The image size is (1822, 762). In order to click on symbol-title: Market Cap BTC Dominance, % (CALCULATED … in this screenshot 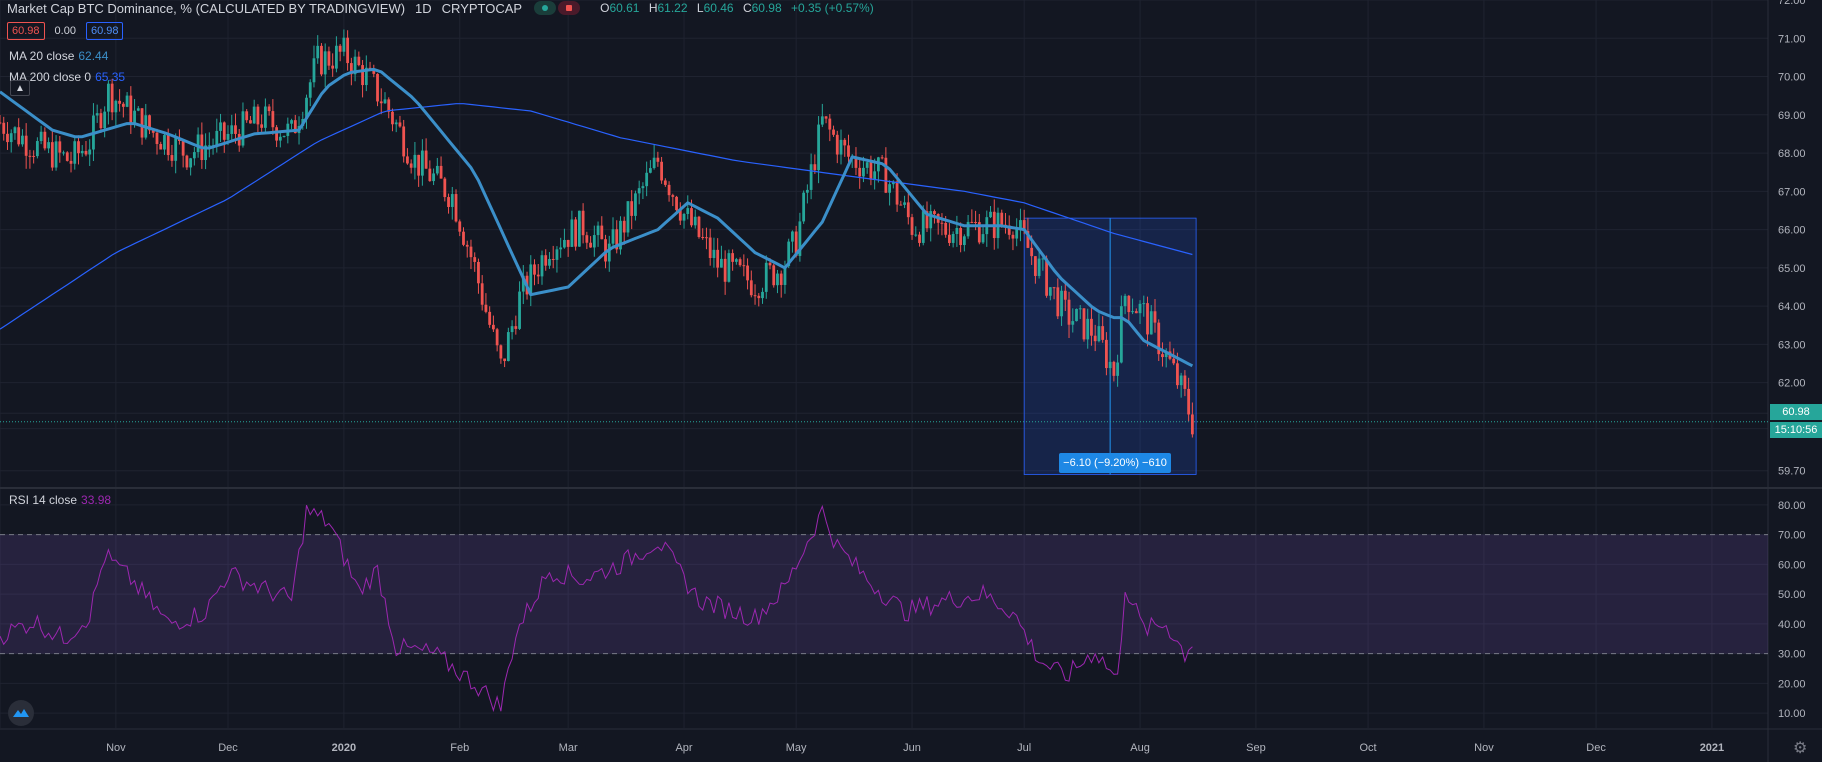, I will do `click(206, 8)`.